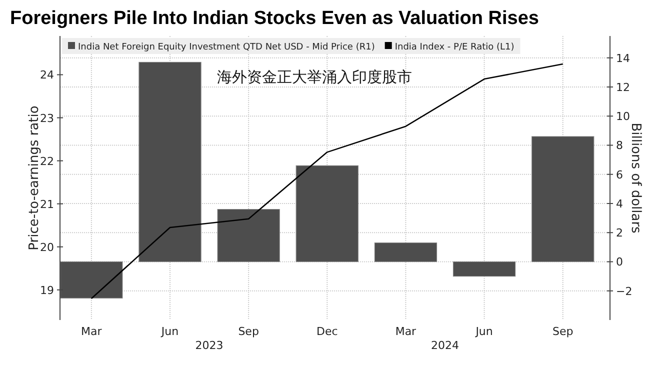 This screenshot has width=659, height=383. Describe the element at coordinates (47, 204) in the screenshot. I see `y-tick-label: 21` at that location.